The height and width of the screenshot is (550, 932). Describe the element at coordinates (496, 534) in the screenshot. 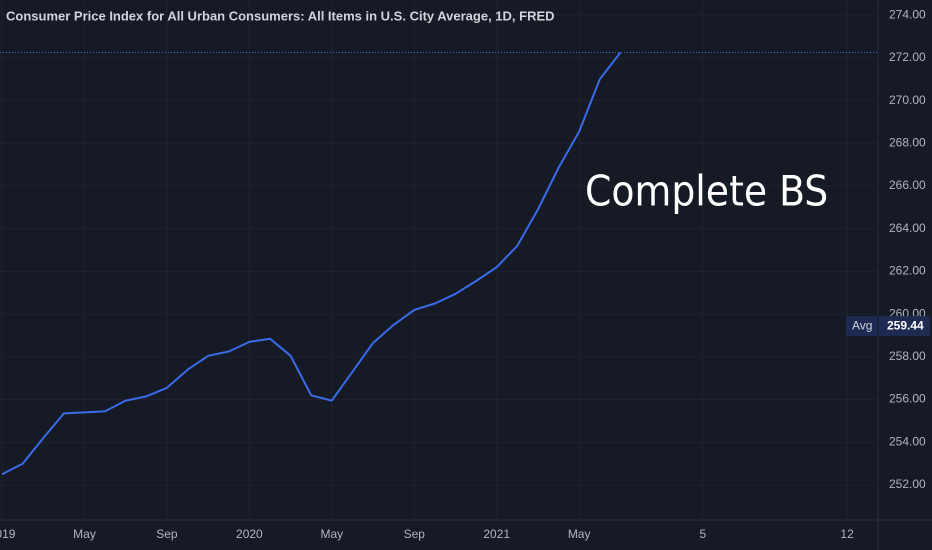

I see `x-tick-label: 2021` at that location.